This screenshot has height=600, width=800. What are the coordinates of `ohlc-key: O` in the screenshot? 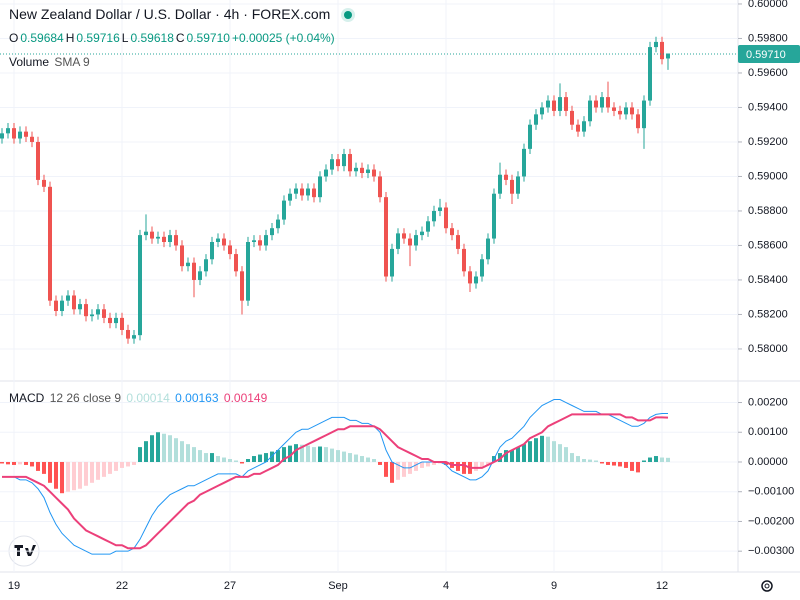 It's located at (14, 38).